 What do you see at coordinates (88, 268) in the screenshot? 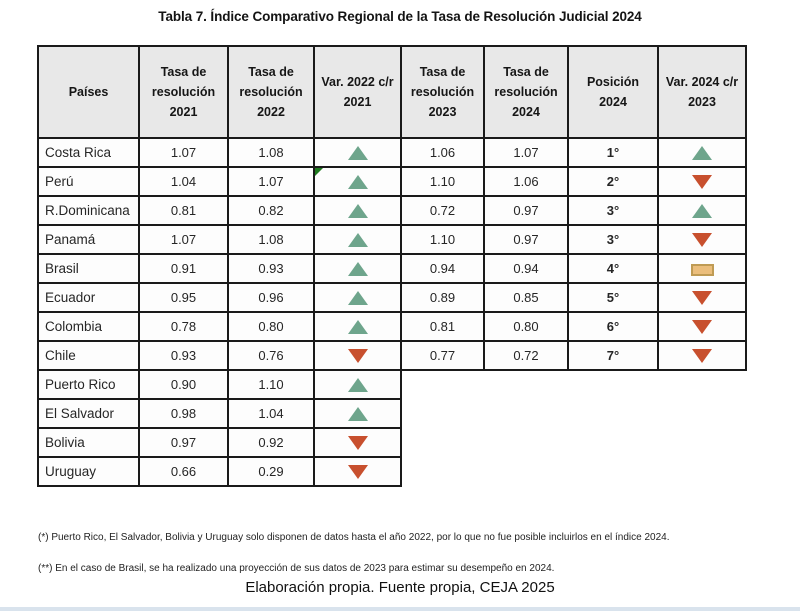
I see `country-cell: Brasil` at bounding box center [88, 268].